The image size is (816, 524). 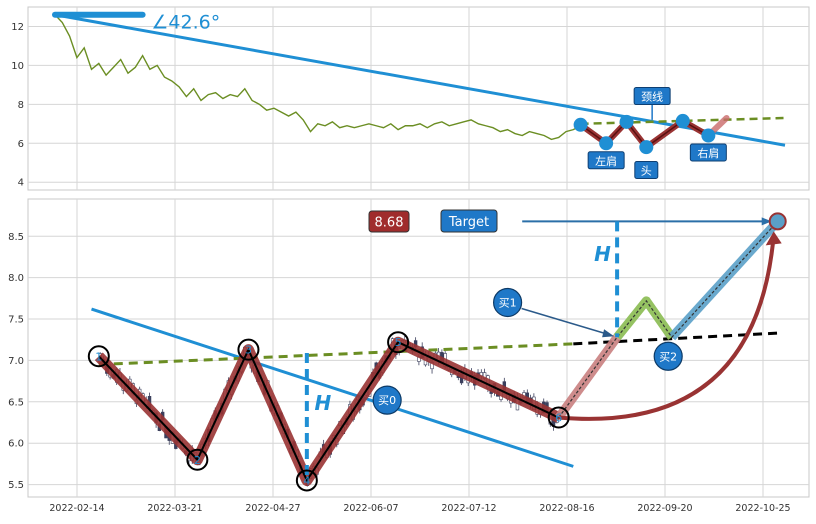 I want to click on bottom-xtick-label: 2022-09-20, so click(x=664, y=508).